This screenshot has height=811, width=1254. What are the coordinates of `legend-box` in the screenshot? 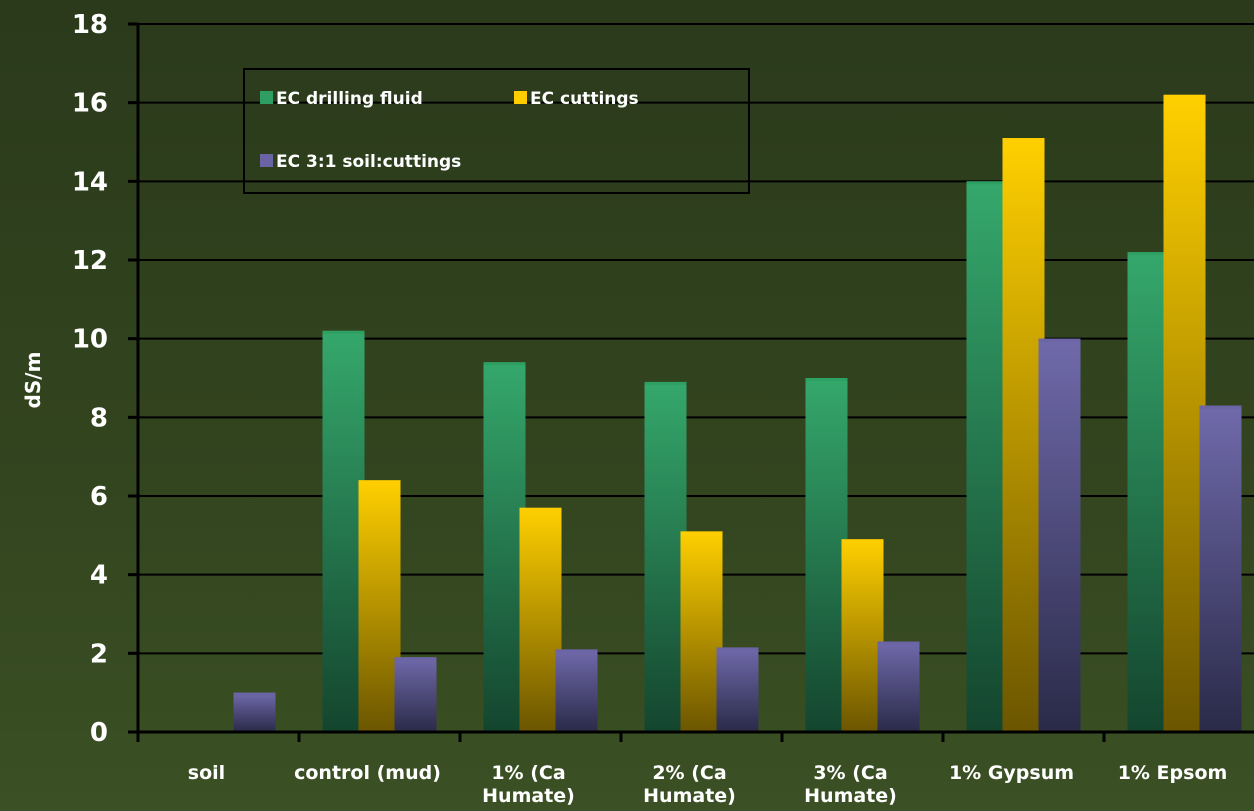 It's located at (496, 131).